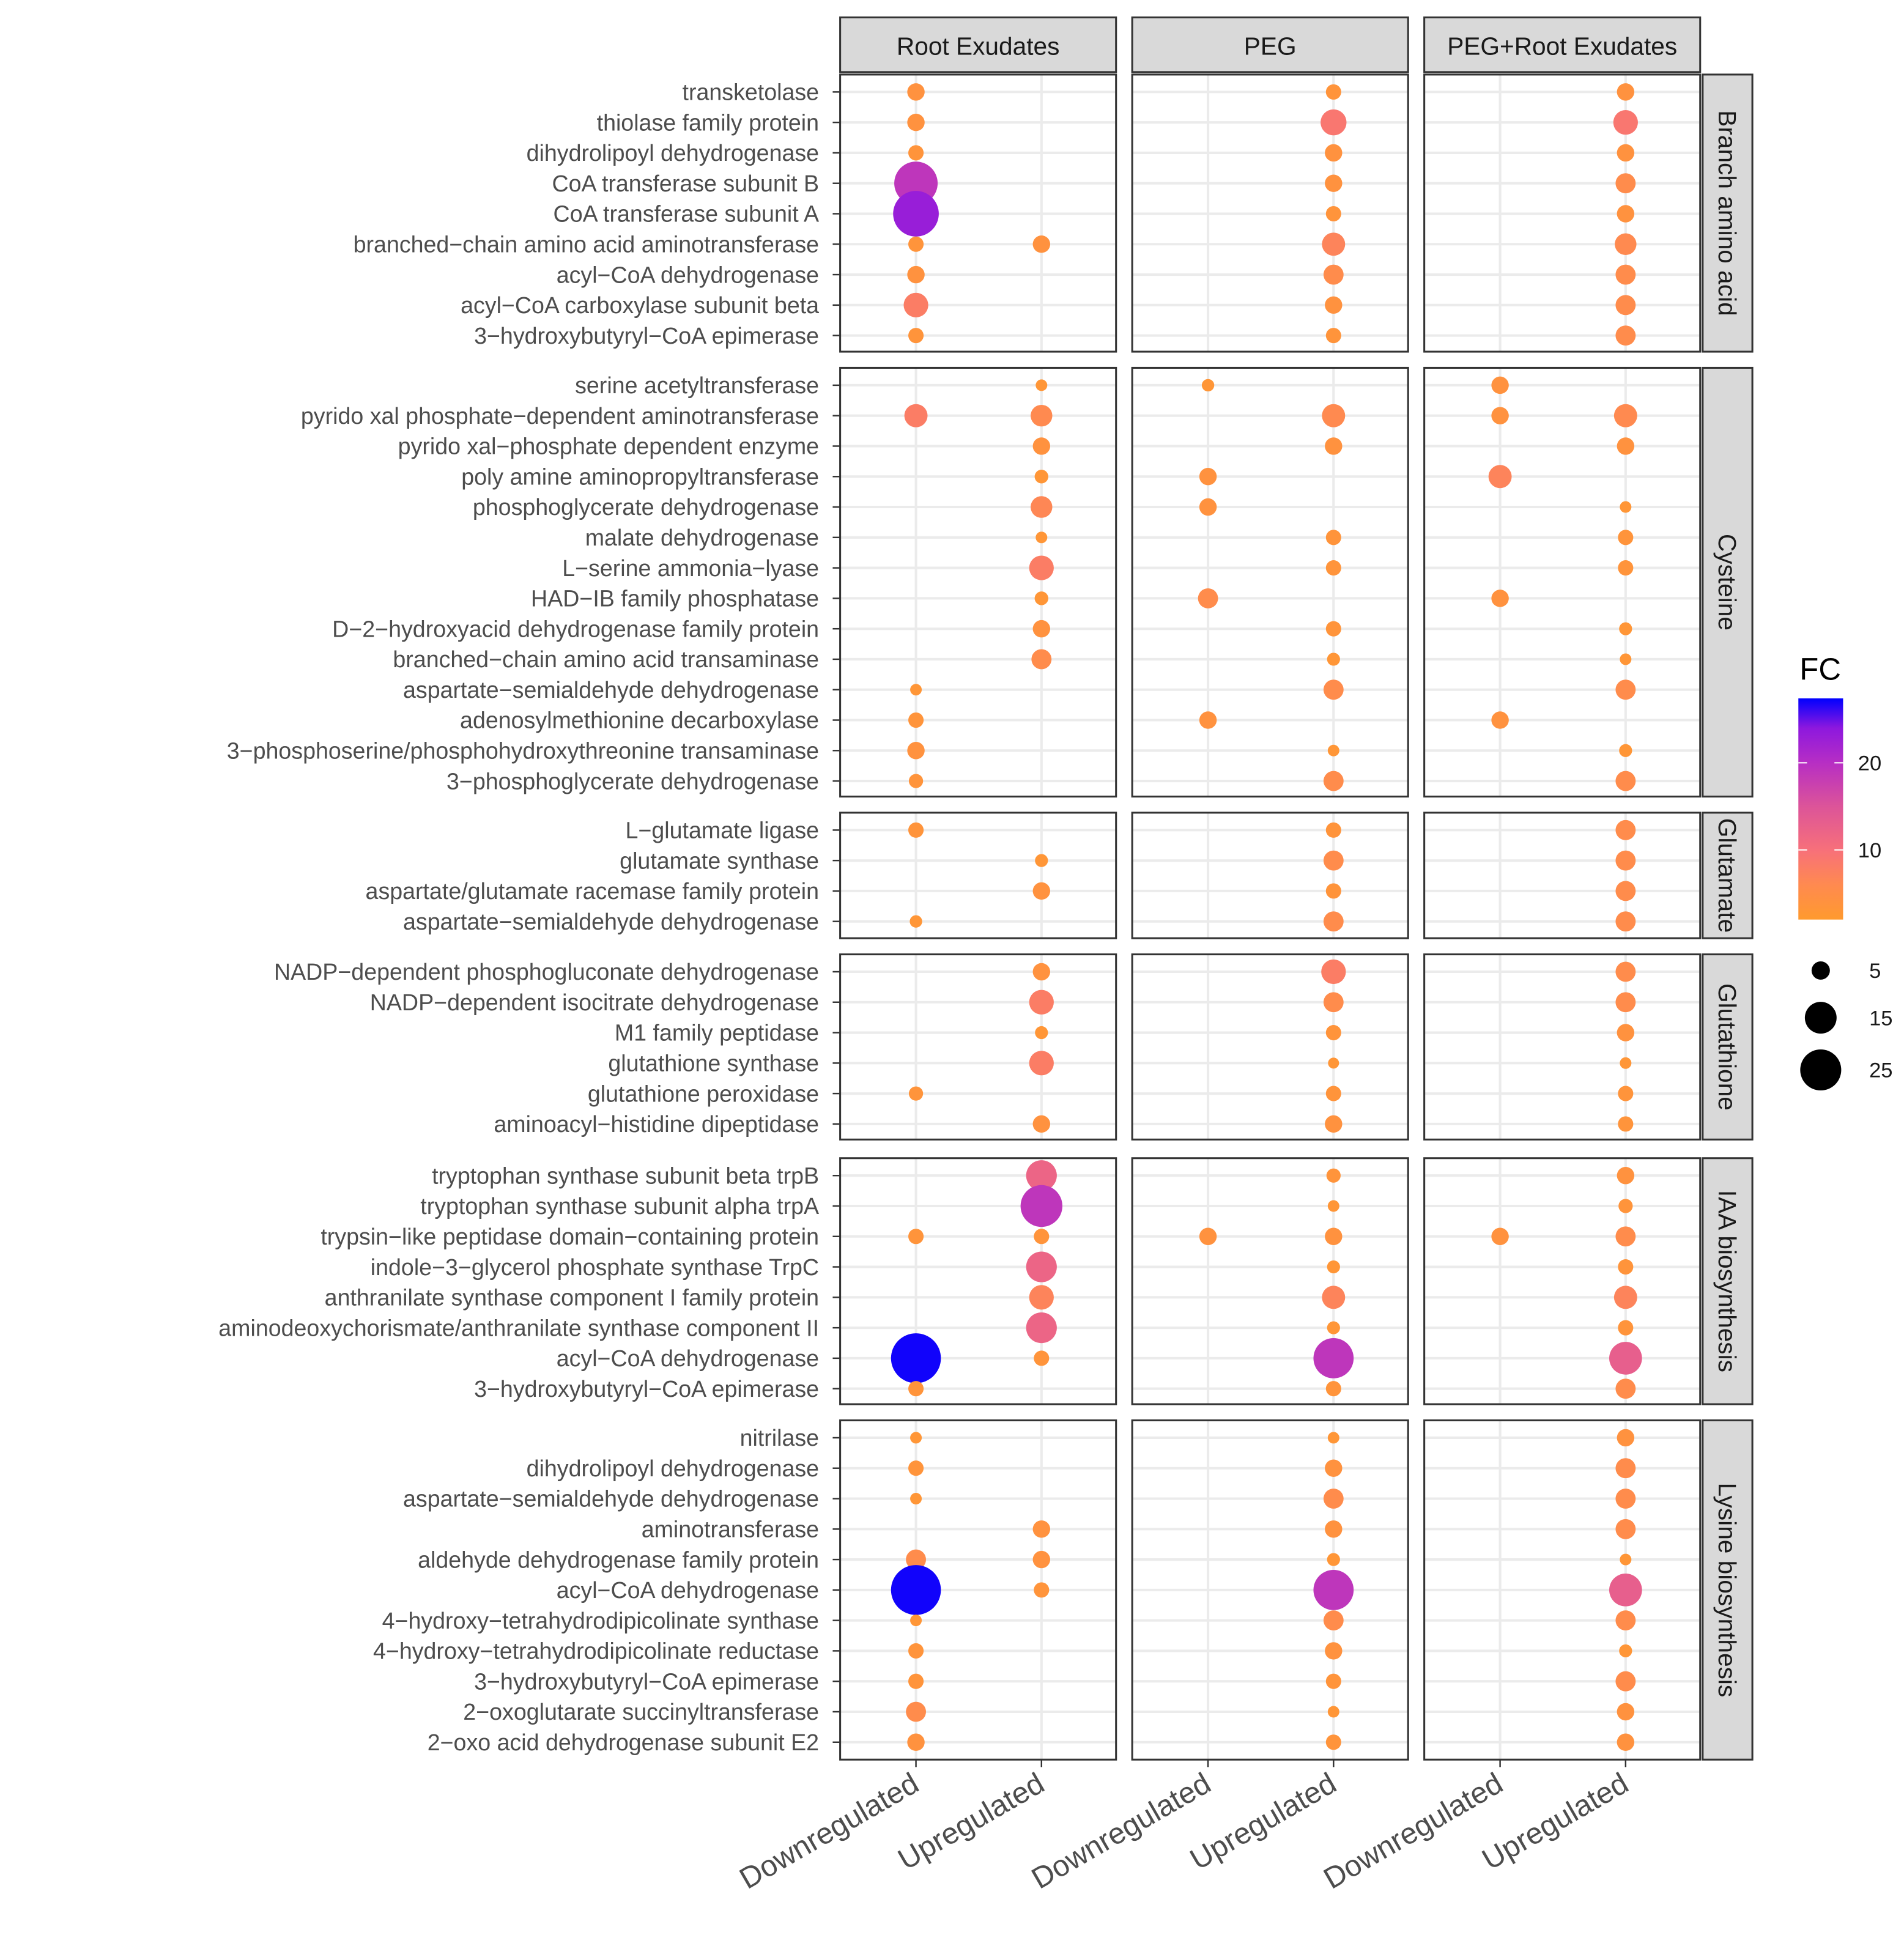 The image size is (1904, 1946). Describe the element at coordinates (1875, 972) in the screenshot. I see `size-legend-label: 5` at that location.